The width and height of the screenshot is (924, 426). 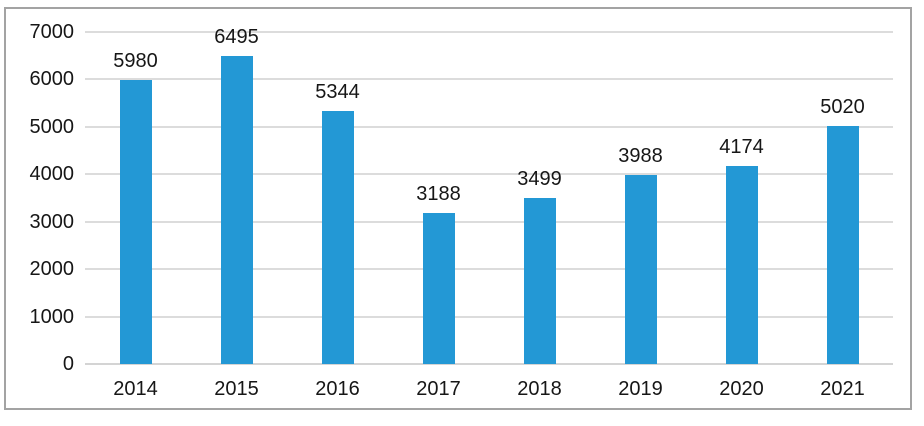 What do you see at coordinates (842, 389) in the screenshot?
I see `x-axis-tick-label: 2021` at bounding box center [842, 389].